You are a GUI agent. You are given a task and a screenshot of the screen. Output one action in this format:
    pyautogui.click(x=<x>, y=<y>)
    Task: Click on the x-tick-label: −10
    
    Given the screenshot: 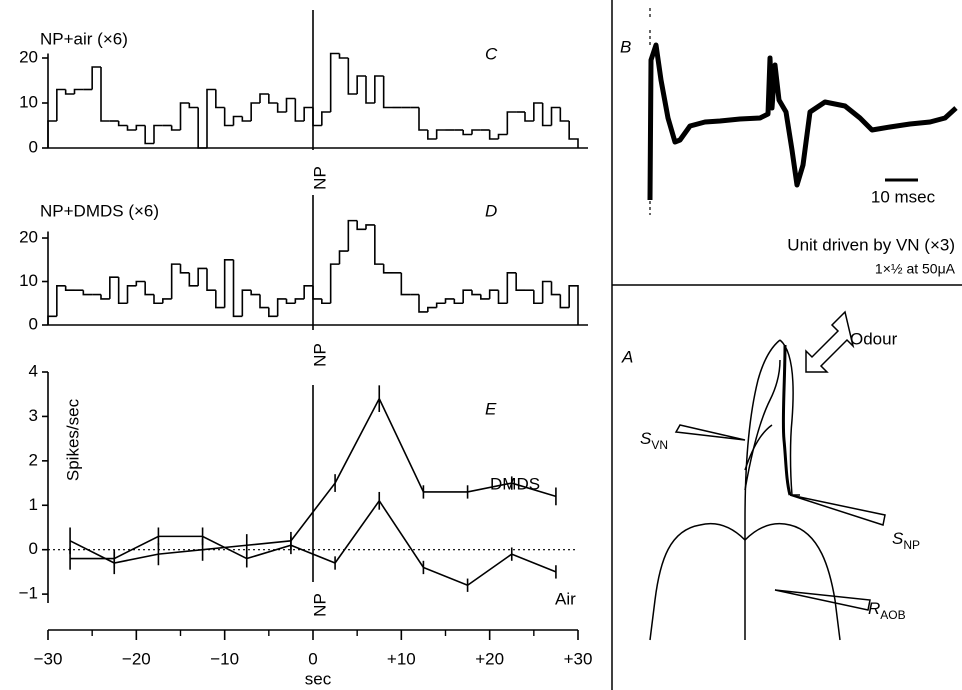 What is the action you would take?
    pyautogui.click(x=224, y=658)
    